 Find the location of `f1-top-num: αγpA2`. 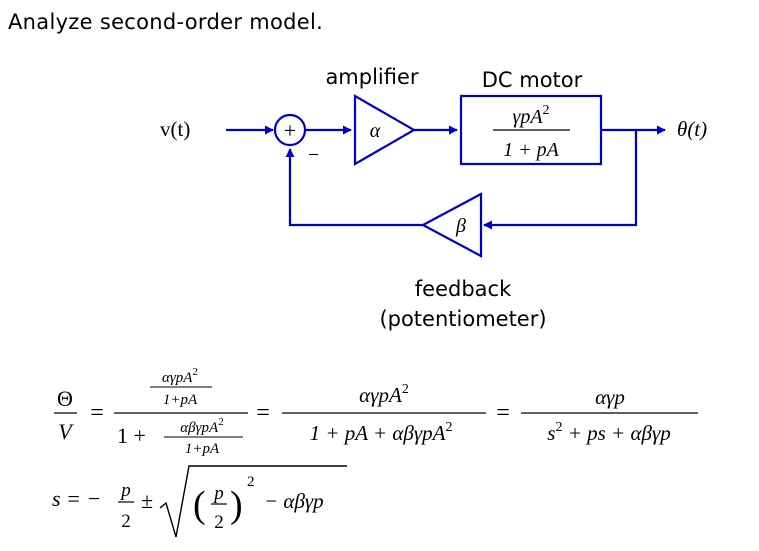

f1-top-num: αγpA2 is located at coordinates (180, 376).